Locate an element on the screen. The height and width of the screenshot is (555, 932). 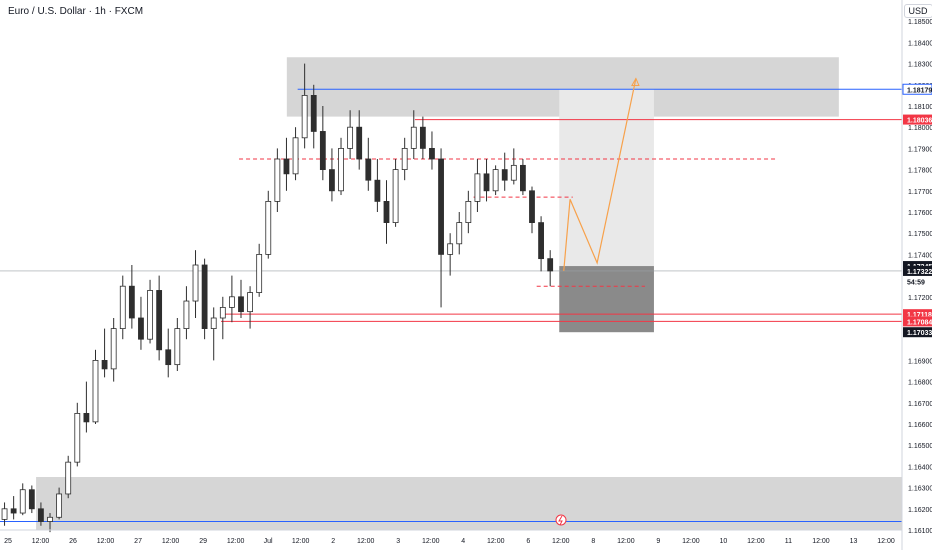
price-tag-label: 54:59 is located at coordinates (916, 283).